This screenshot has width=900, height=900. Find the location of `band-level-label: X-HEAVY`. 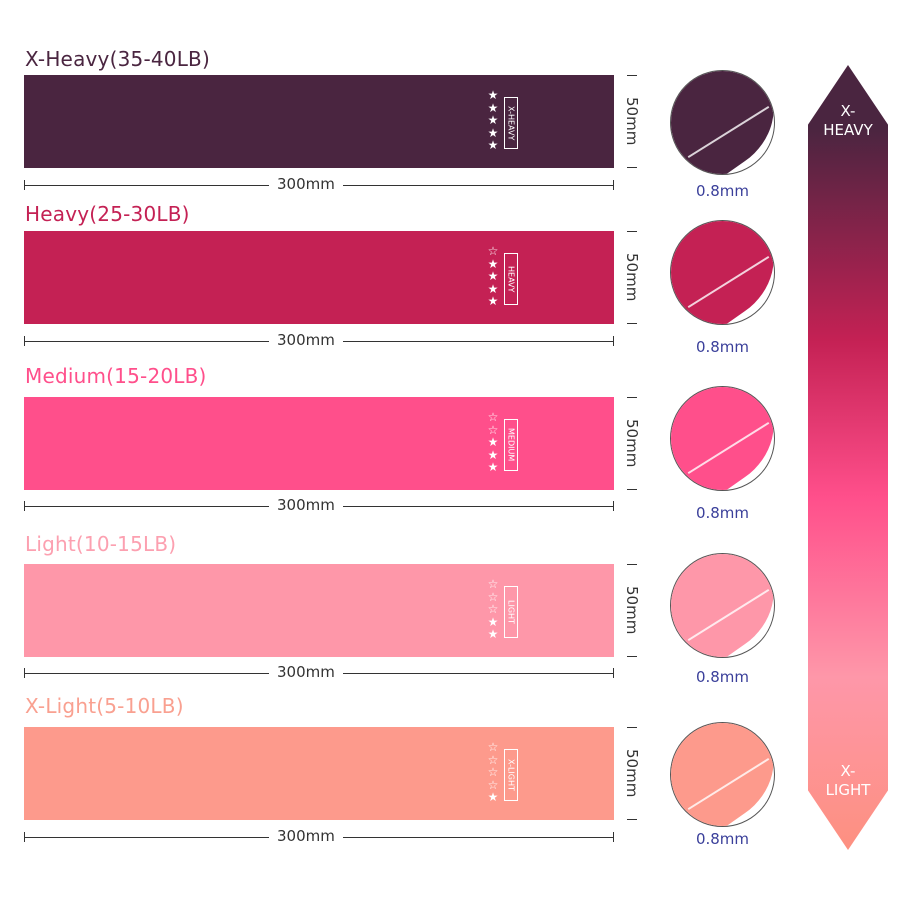

band-level-label: X-HEAVY is located at coordinates (511, 123).